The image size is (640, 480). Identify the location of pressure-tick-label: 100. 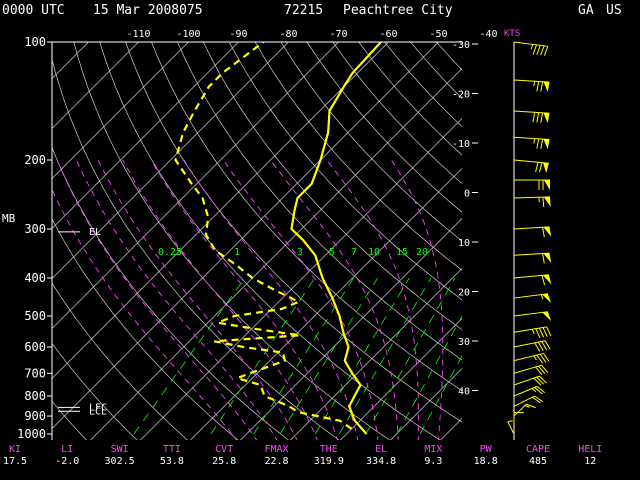
(35, 42).